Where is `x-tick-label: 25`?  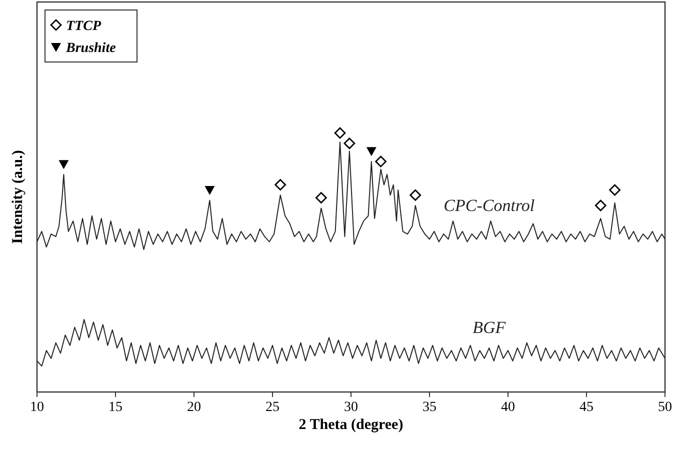
x-tick-label: 25 is located at coordinates (273, 407).